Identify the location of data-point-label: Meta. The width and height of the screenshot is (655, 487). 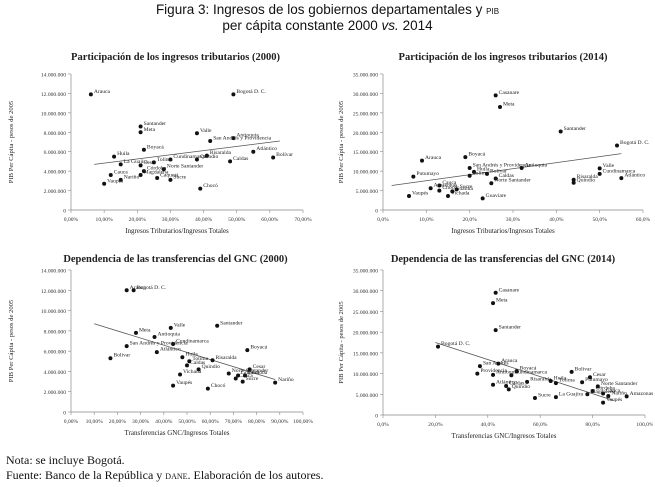
(150, 130).